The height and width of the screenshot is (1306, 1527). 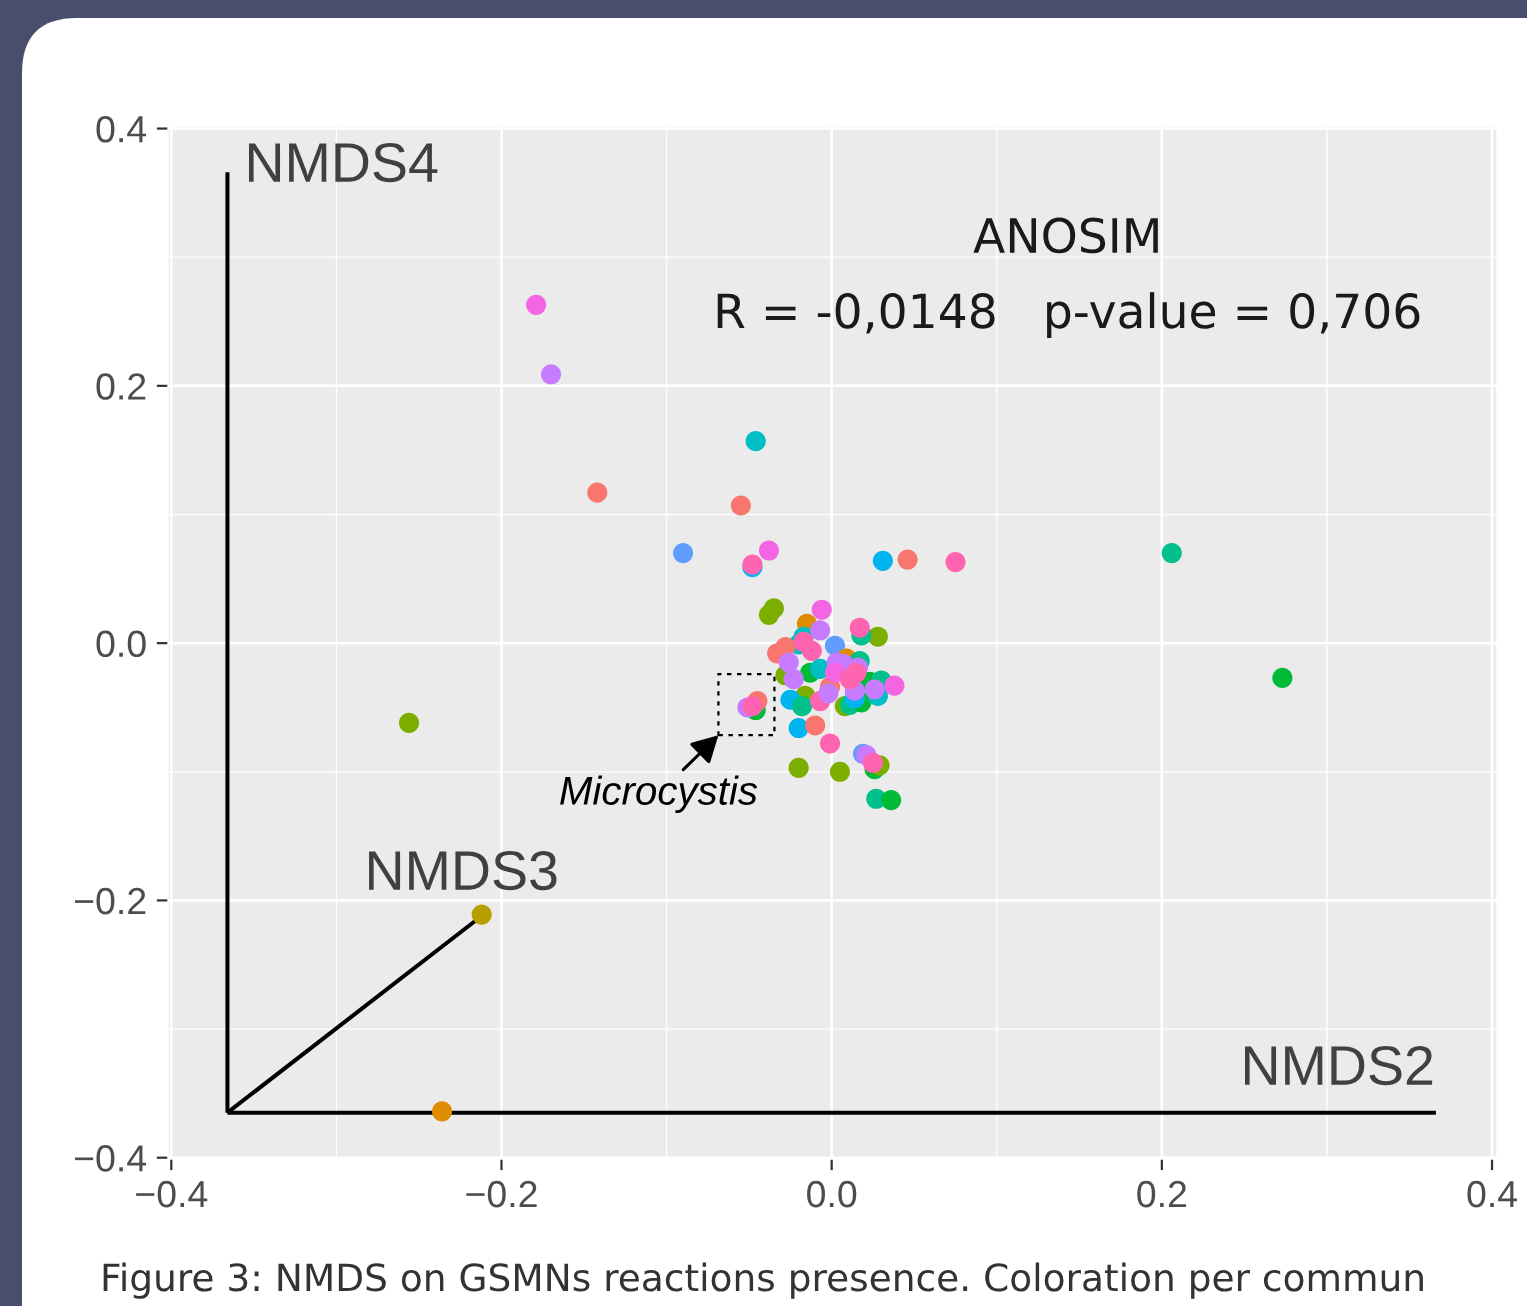 What do you see at coordinates (110, 1158) in the screenshot?
I see `y-tick-label: −0.4` at bounding box center [110, 1158].